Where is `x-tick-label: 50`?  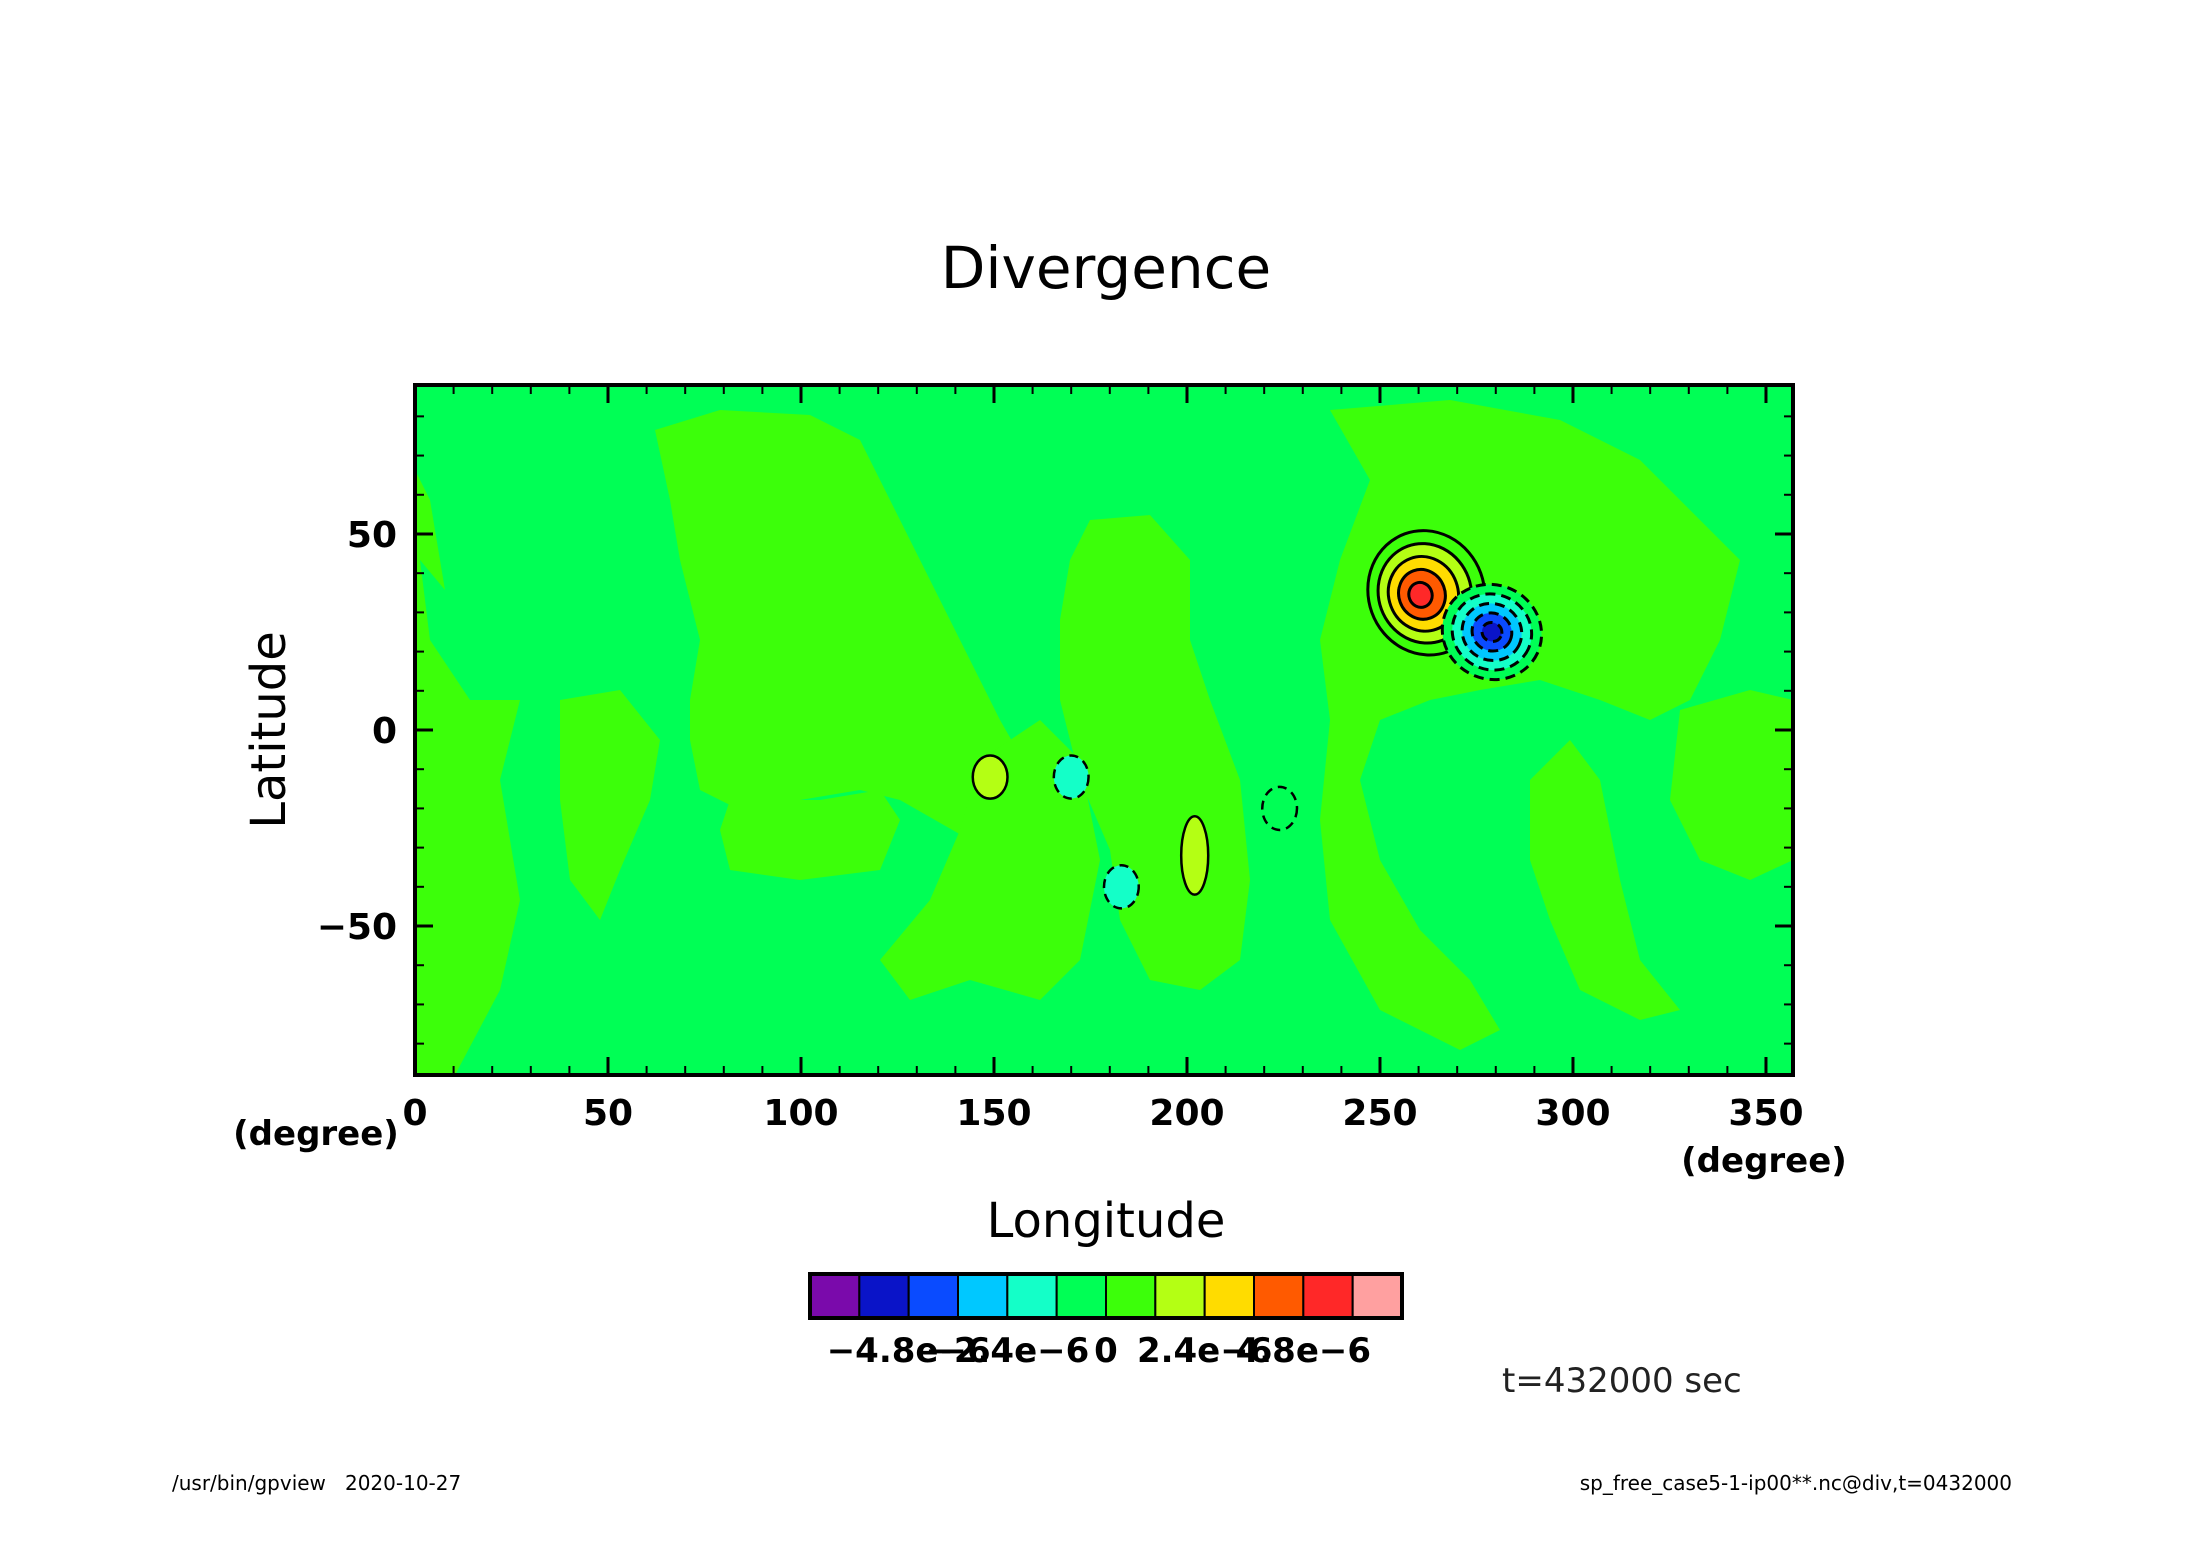
x-tick-label: 50 is located at coordinates (608, 1113).